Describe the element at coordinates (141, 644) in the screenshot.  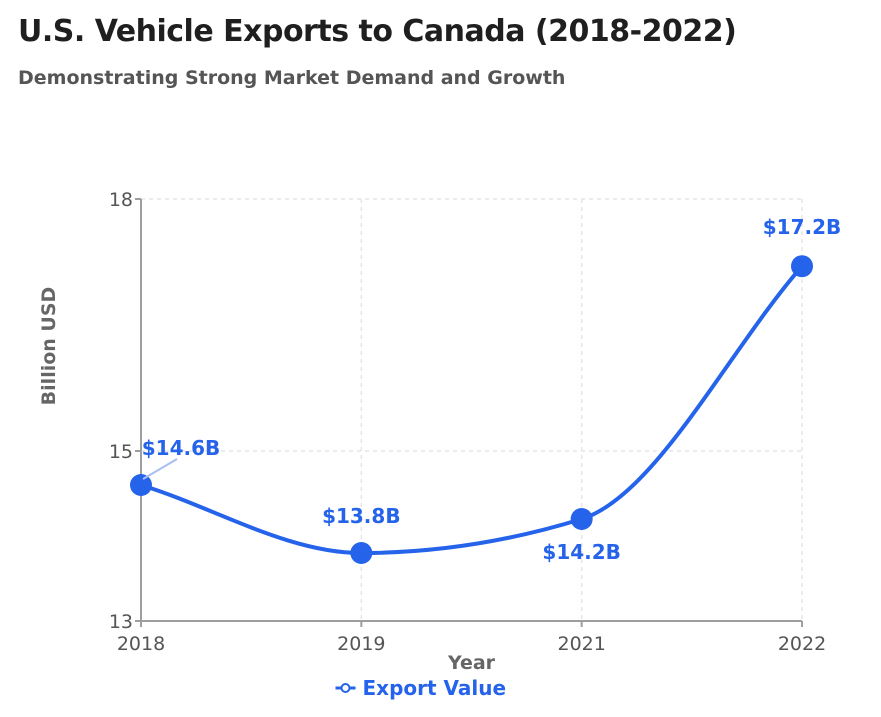
I see `x-tick-label-2018: 2018` at that location.